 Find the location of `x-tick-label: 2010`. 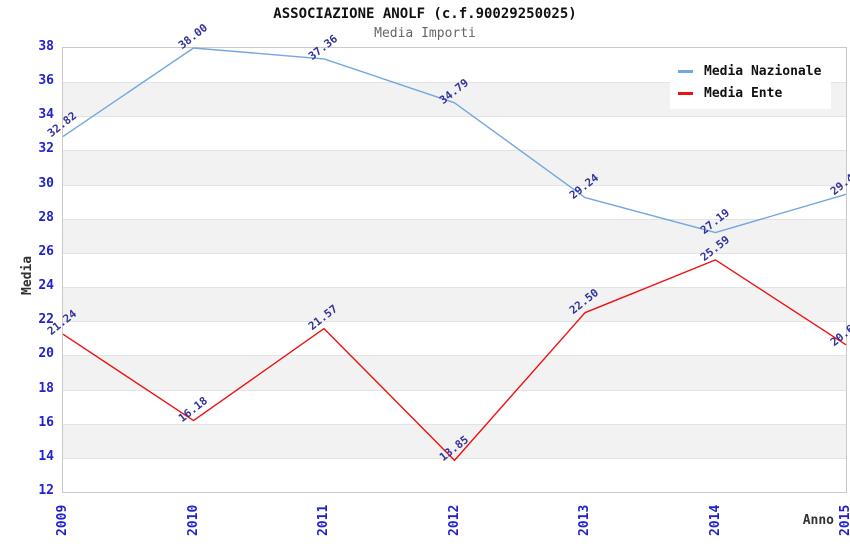

x-tick-label: 2010 is located at coordinates (193, 520).